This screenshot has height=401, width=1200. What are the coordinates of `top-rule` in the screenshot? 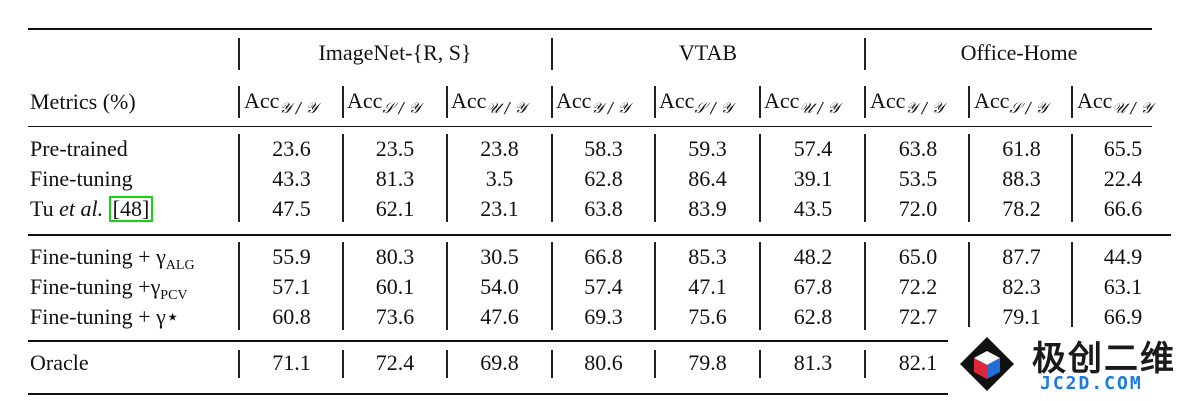 It's located at (590, 29).